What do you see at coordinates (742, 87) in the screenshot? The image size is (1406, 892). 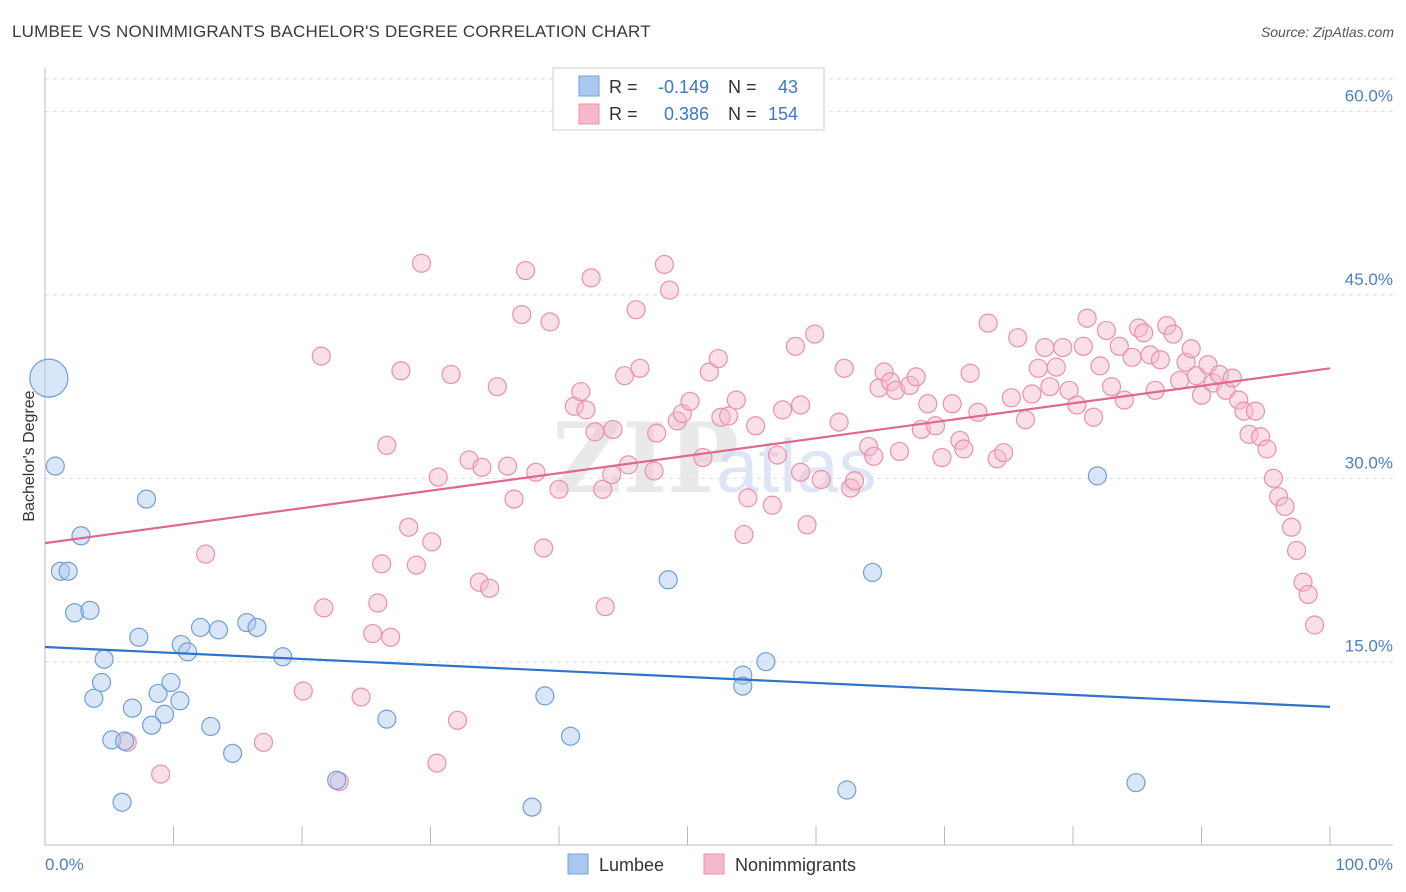 I see `stats-lumbee-n-label: N =` at bounding box center [742, 87].